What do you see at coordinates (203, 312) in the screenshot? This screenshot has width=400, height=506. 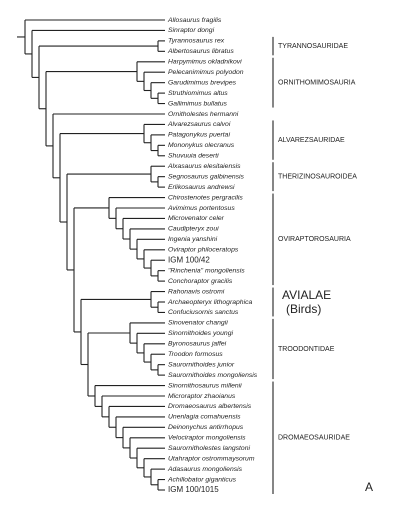 I see `taxon-label: Confuciusornis sanctus` at bounding box center [203, 312].